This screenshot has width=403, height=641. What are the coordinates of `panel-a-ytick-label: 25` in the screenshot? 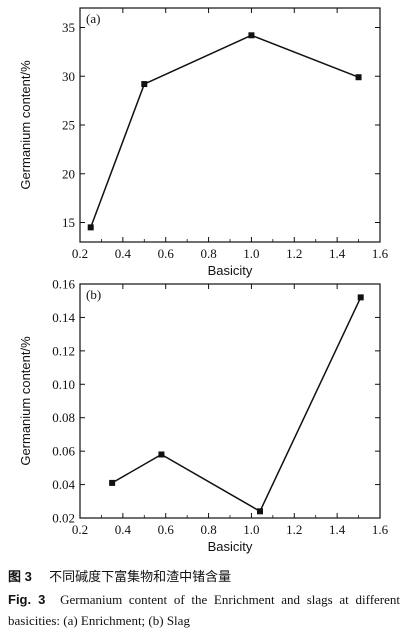 It's located at (68, 125).